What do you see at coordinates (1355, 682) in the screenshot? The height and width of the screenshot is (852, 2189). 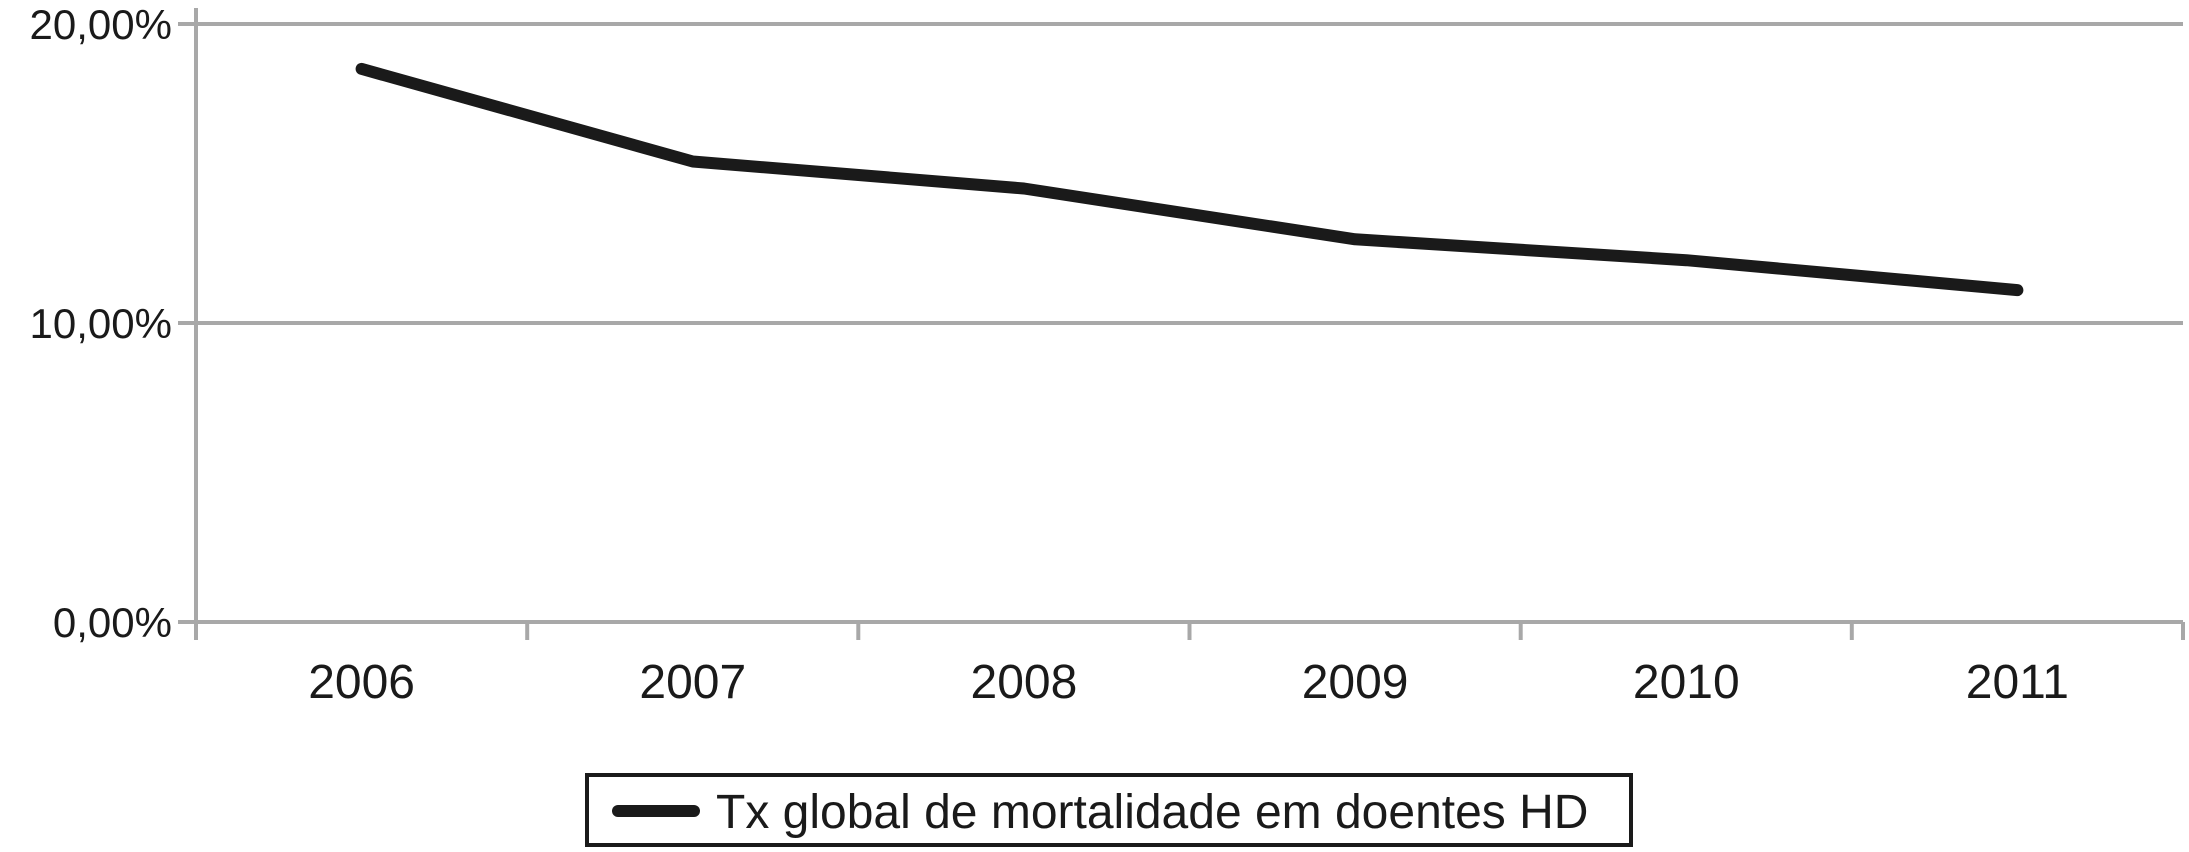 I see `x-cat-label-3: 2009` at bounding box center [1355, 682].